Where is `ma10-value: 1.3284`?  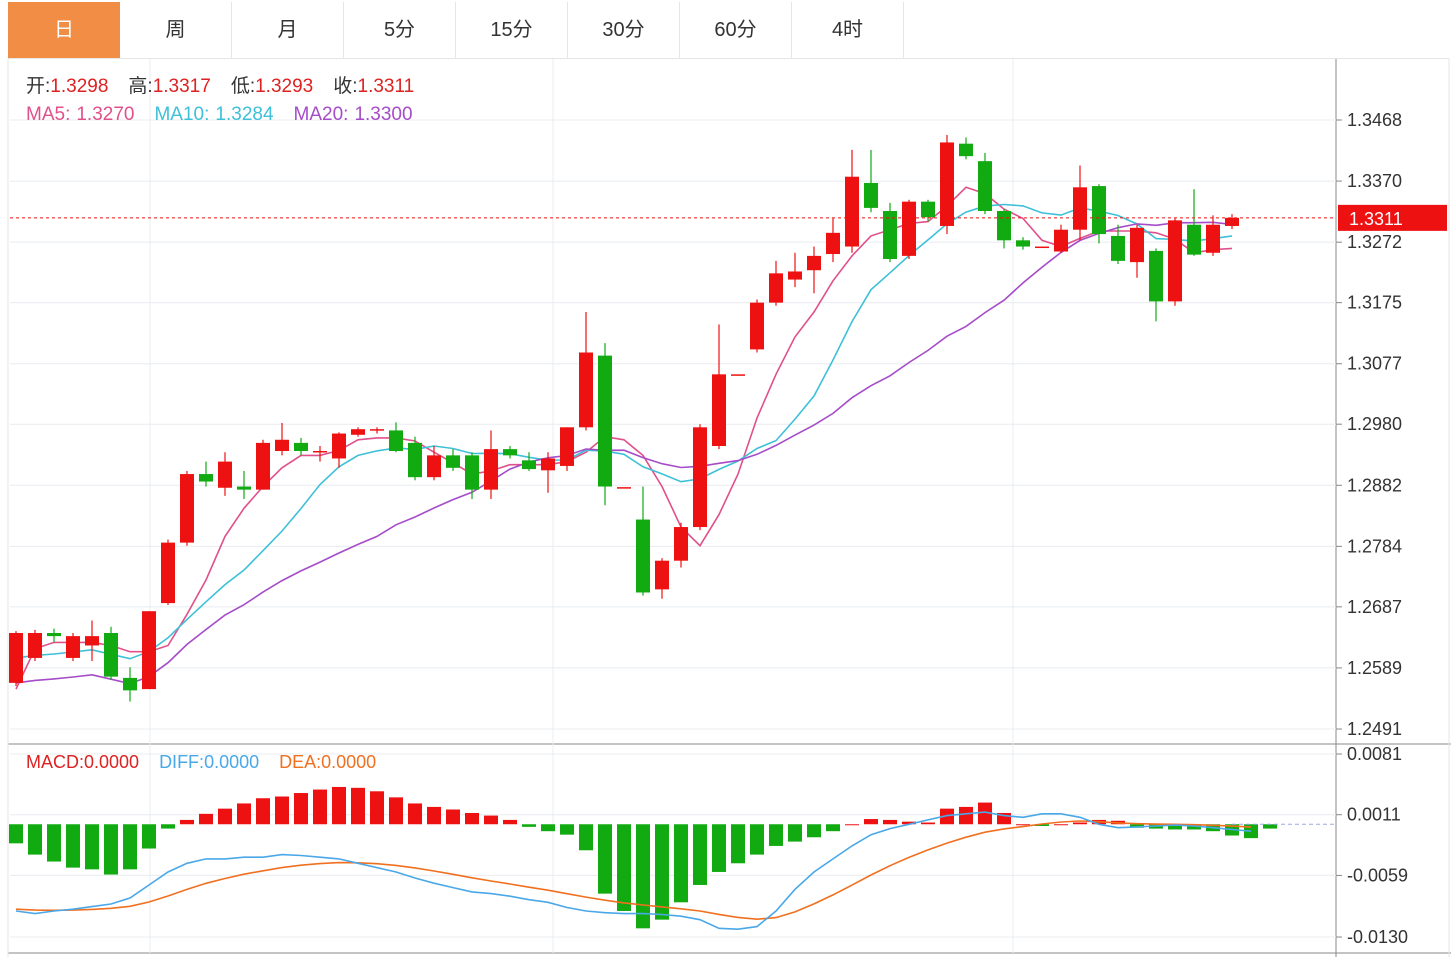
ma10-value: 1.3284 is located at coordinates (244, 114).